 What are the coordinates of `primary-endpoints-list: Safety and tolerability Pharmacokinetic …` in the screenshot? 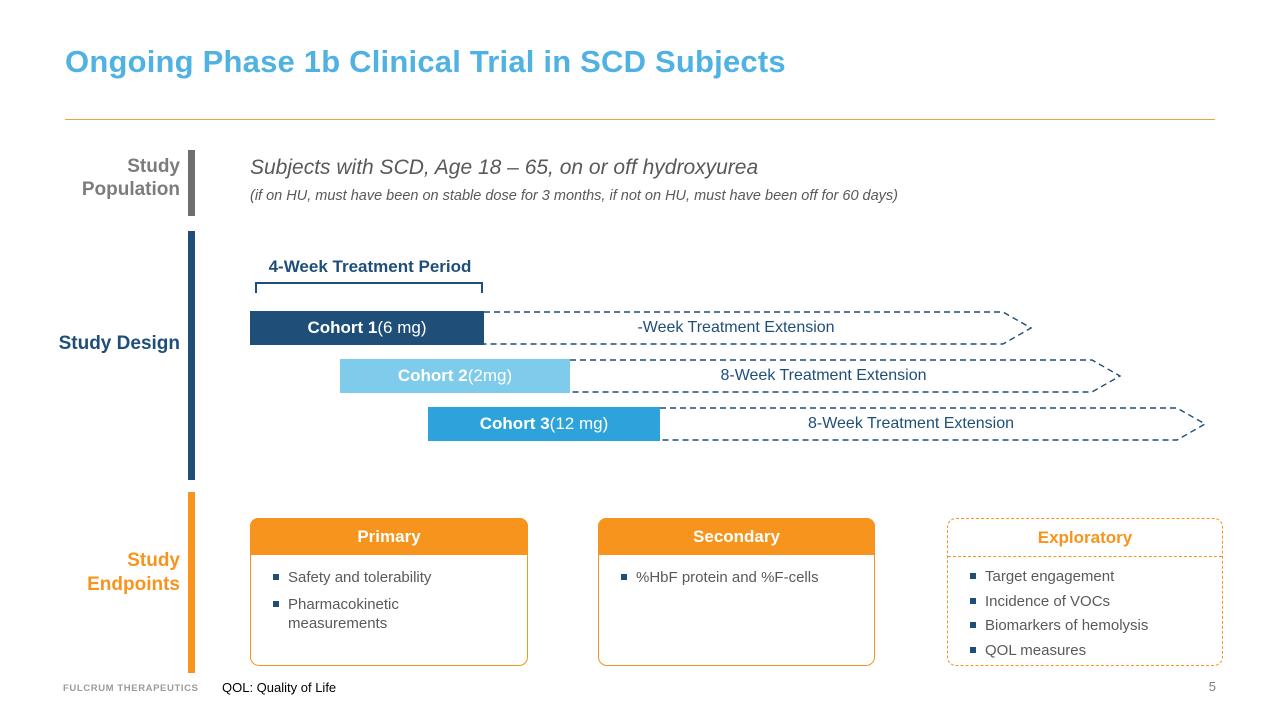 It's located at (389, 594).